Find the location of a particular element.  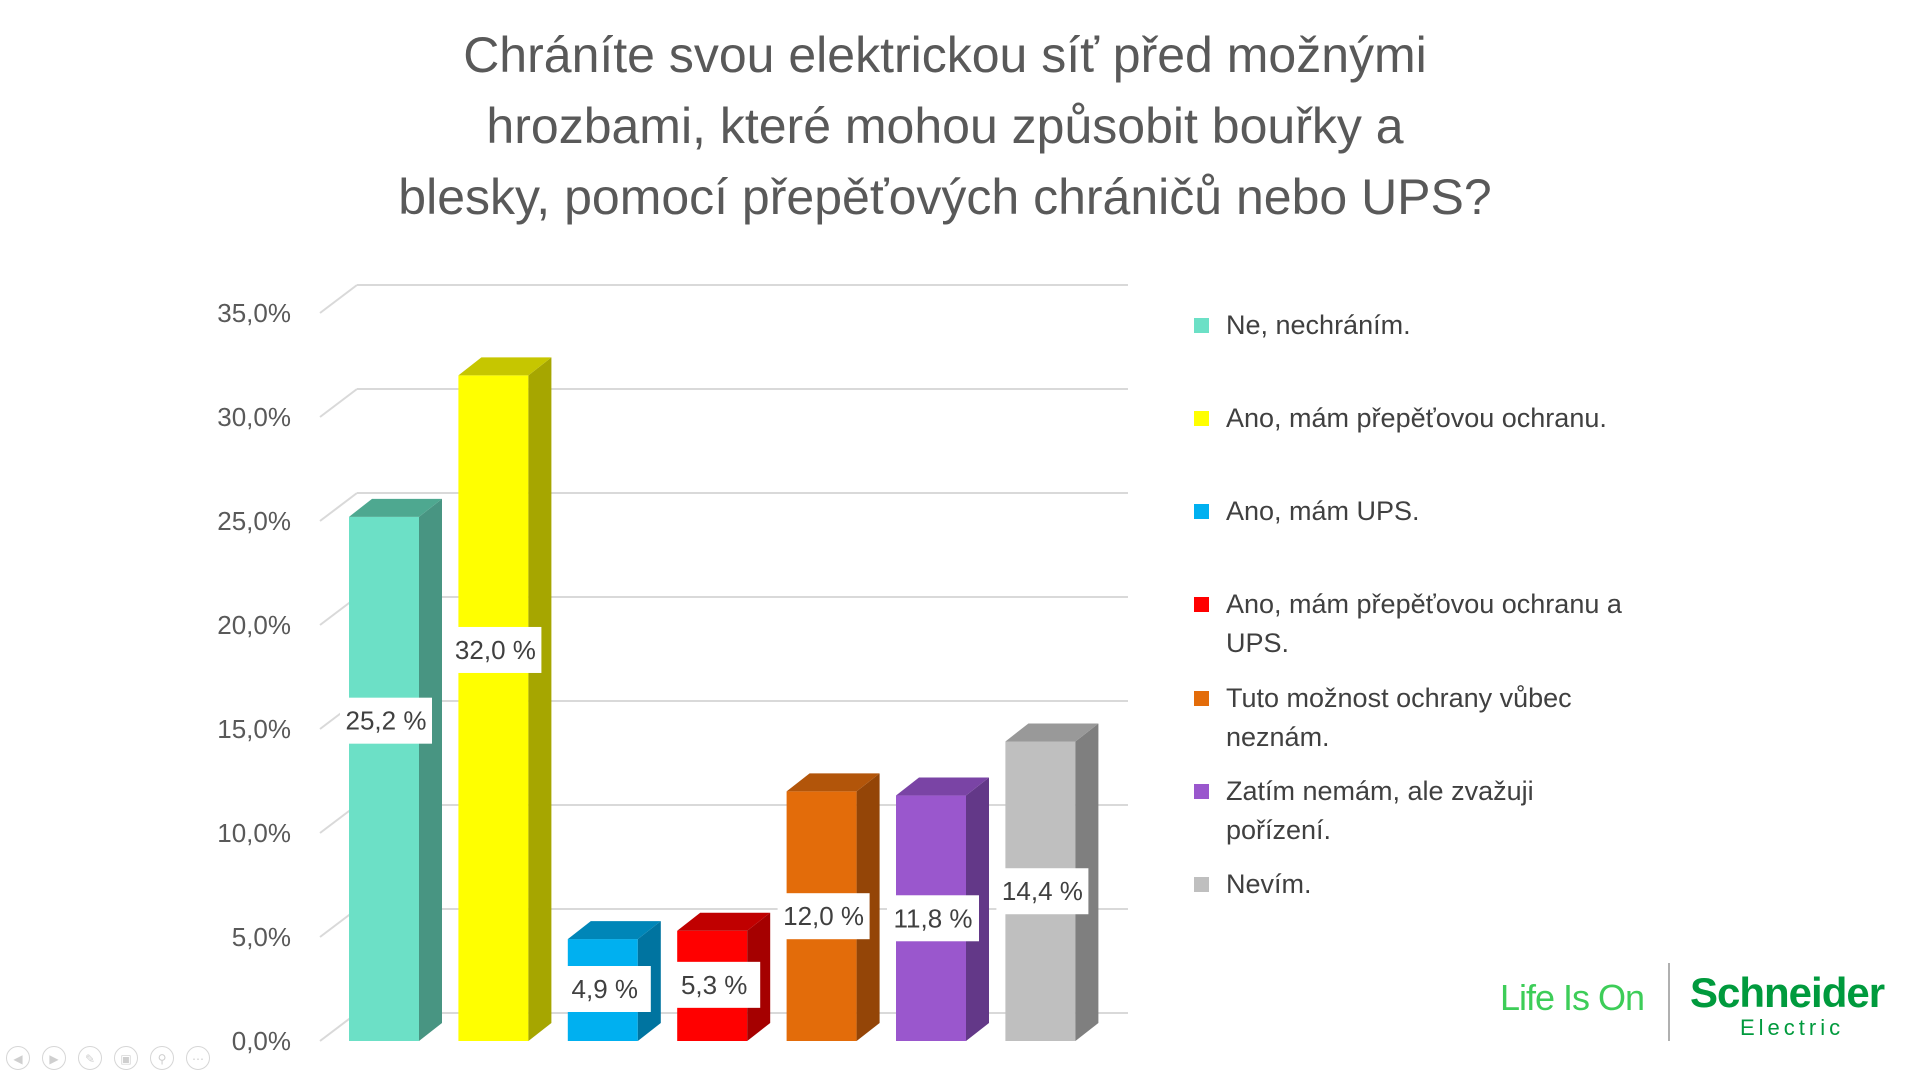

legend-label: neznám. is located at coordinates (1278, 737).